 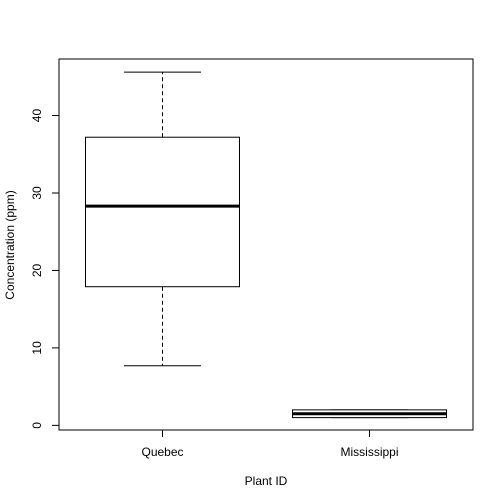 I want to click on y-tick-label-0: 0, so click(x=37, y=425).